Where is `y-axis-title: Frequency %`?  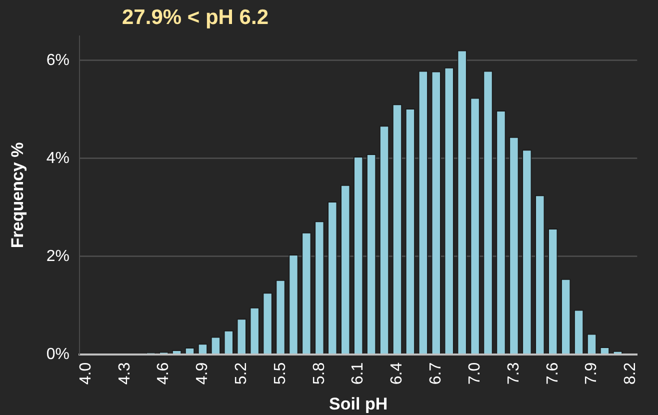
y-axis-title: Frequency % is located at coordinates (17, 195).